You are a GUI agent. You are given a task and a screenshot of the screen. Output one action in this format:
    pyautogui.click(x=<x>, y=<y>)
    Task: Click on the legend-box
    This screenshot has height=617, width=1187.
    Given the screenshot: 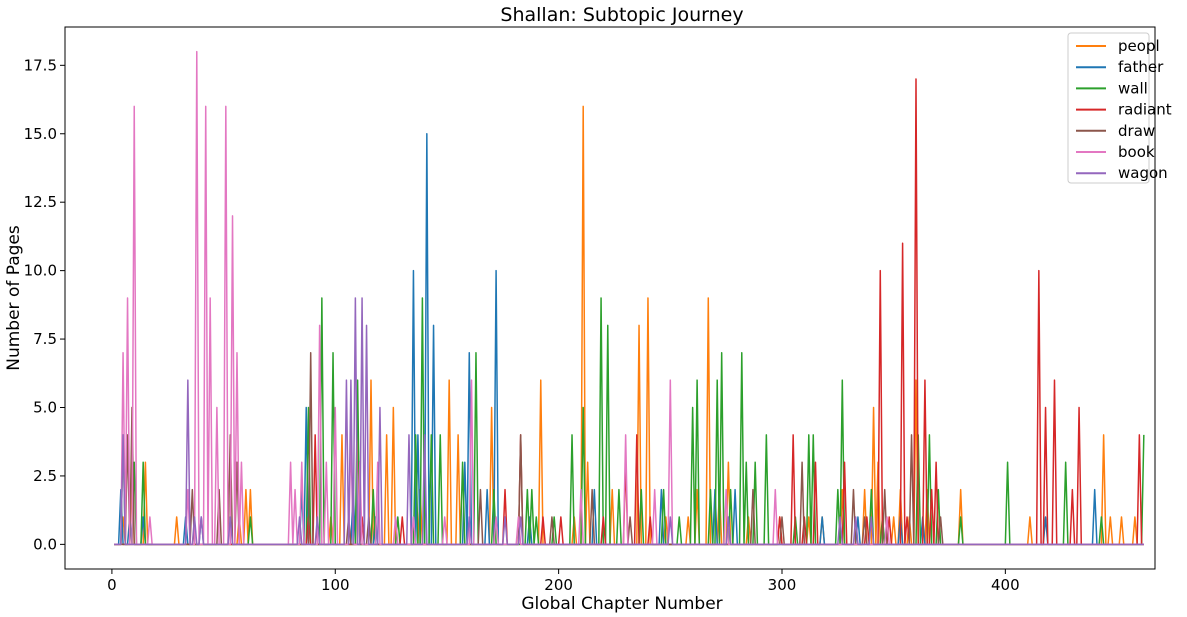 What is the action you would take?
    pyautogui.click(x=1108, y=108)
    